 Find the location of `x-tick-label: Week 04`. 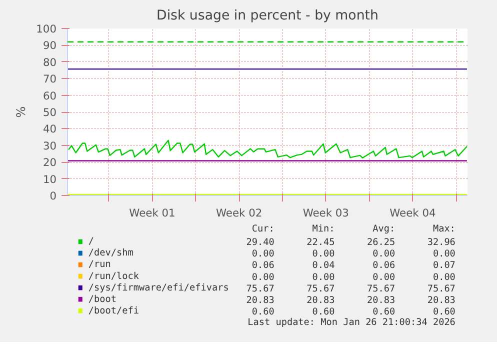

x-tick-label: Week 04 is located at coordinates (413, 213).